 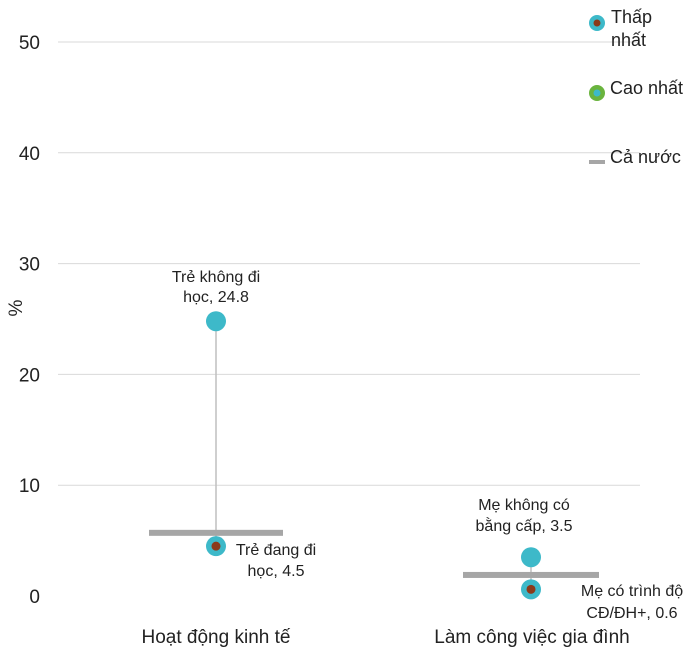 What do you see at coordinates (29, 154) in the screenshot?
I see `y-tick-label: 40` at bounding box center [29, 154].